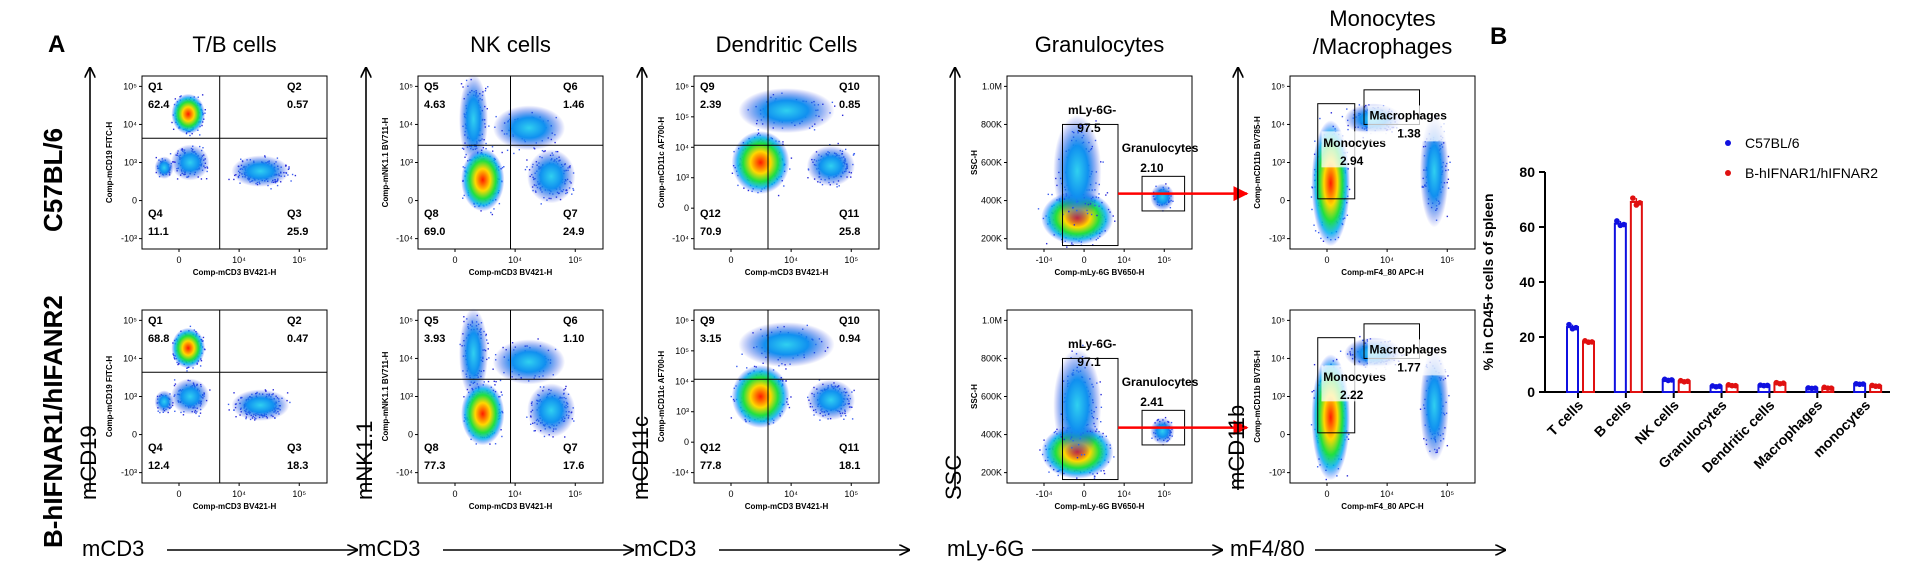  I want to click on quadrant-value: 62.4, so click(159, 105).